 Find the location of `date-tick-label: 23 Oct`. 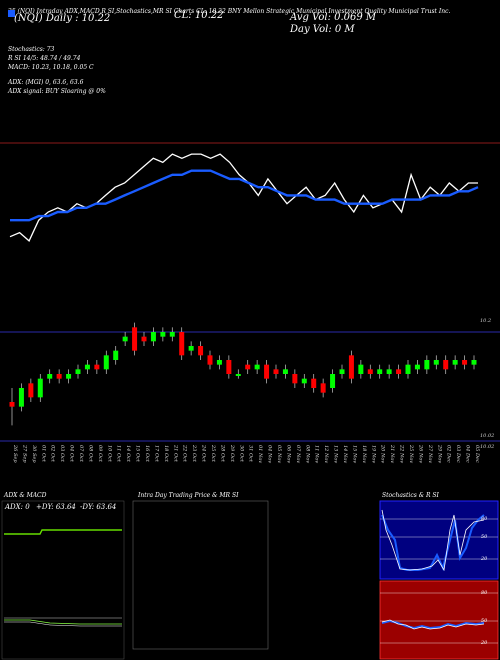

date-tick-label: 23 Oct is located at coordinates (194, 453).